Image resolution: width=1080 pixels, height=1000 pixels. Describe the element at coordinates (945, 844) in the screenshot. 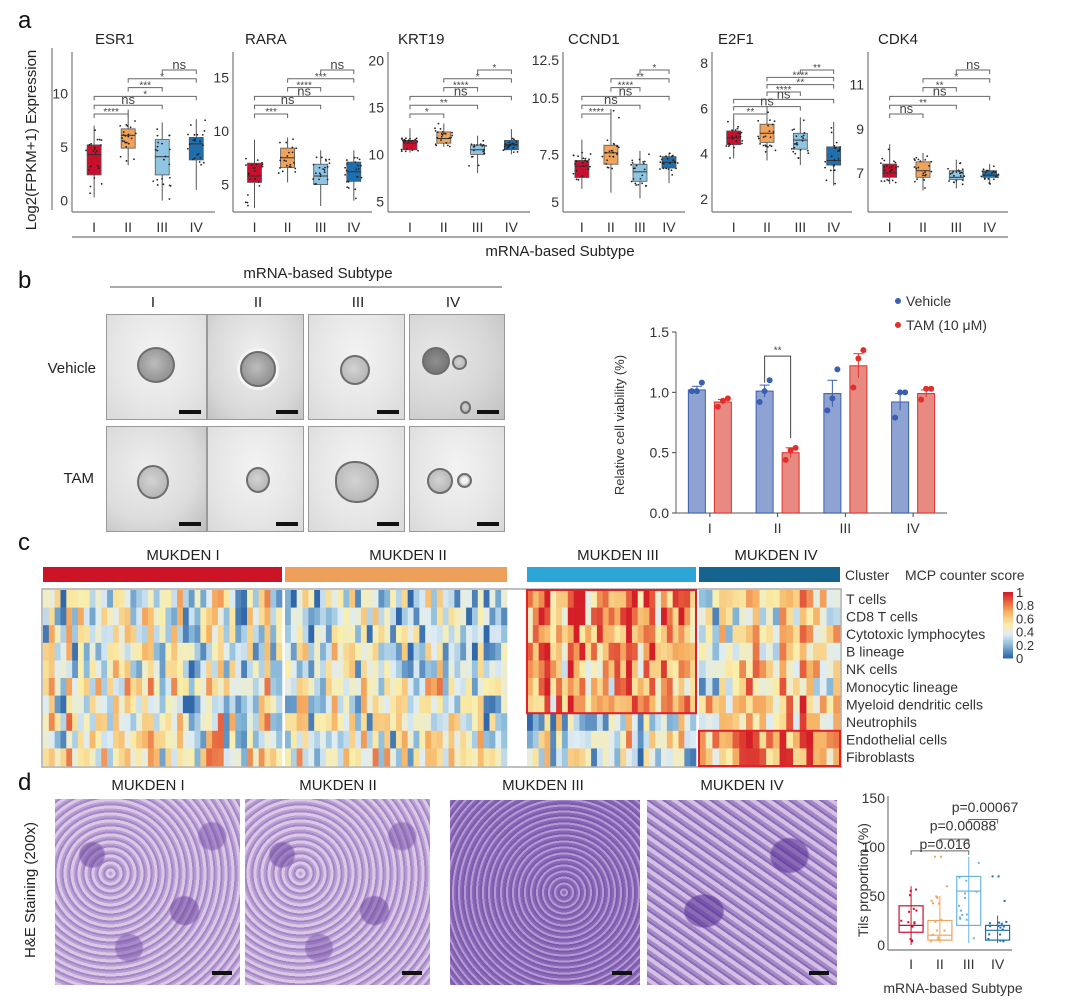

I see `p-value-label: p=0.016` at that location.